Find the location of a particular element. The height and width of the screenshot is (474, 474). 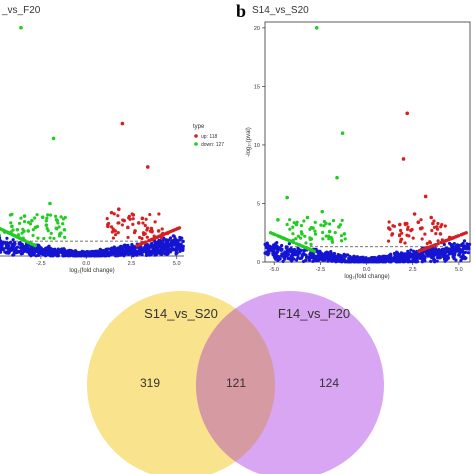

x-tick-label: 0.0 is located at coordinates (86, 264).